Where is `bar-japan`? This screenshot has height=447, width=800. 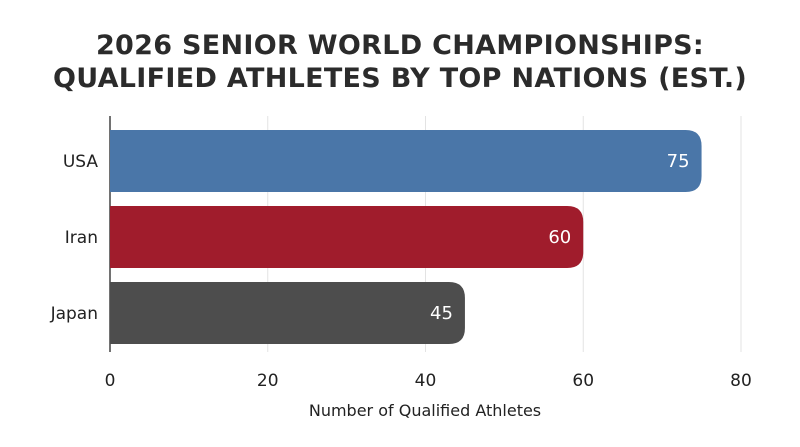
bar-japan is located at coordinates (287, 313).